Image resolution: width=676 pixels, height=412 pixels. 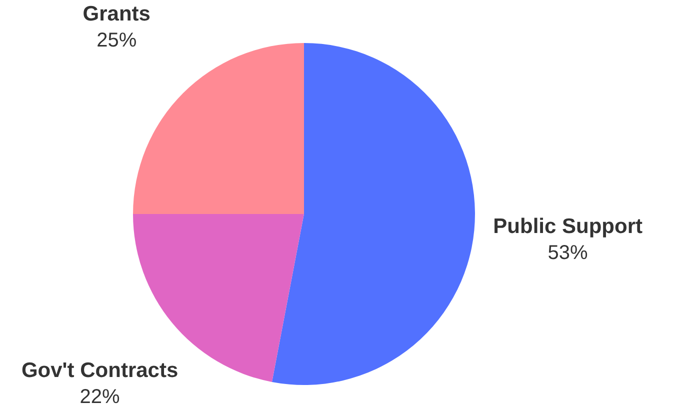 I want to click on slice-label: Public Support, so click(x=567, y=226).